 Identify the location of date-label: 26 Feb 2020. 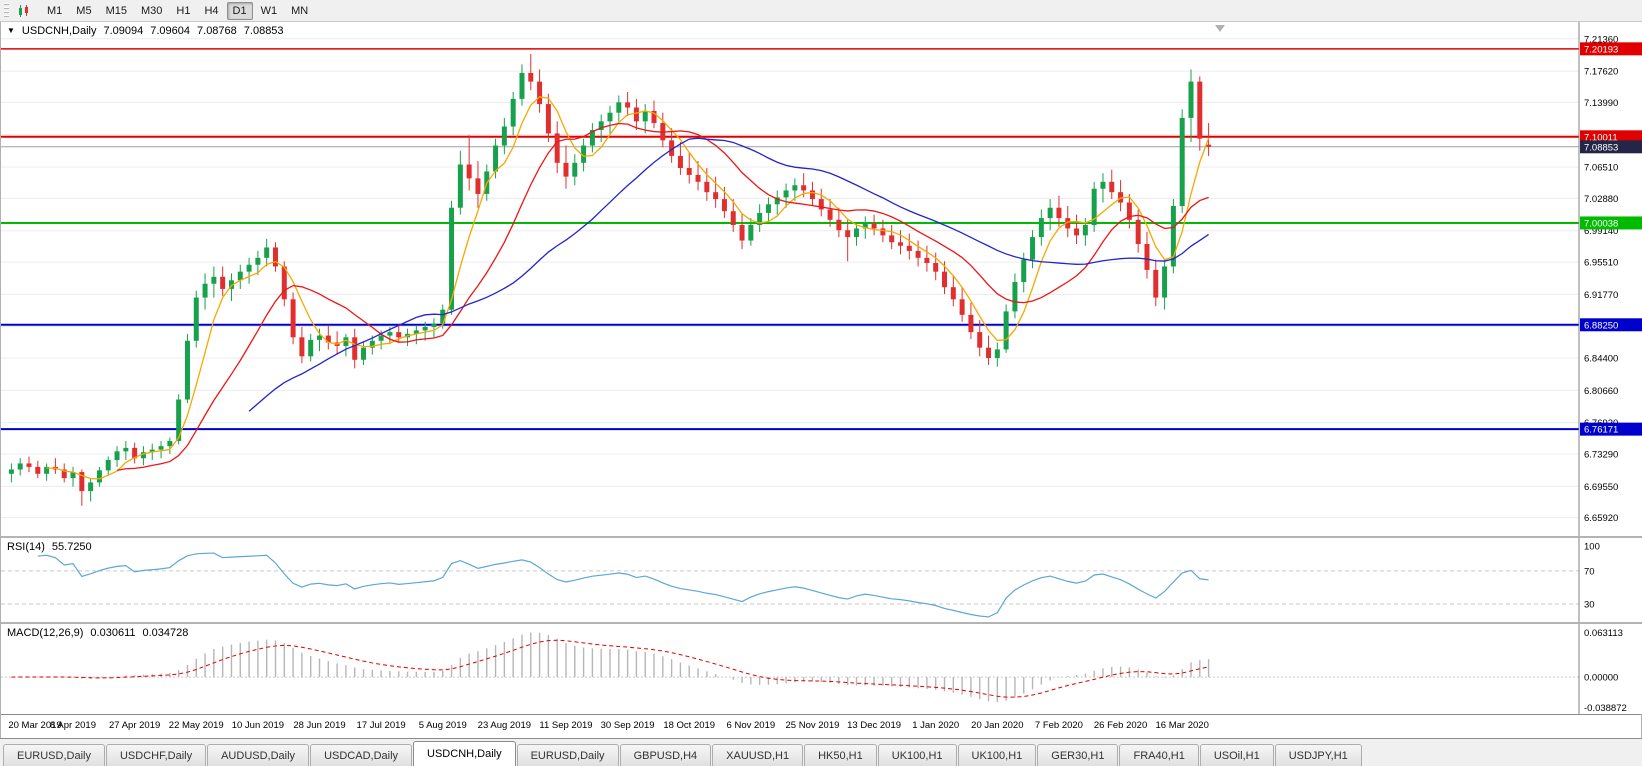
(1120, 725).